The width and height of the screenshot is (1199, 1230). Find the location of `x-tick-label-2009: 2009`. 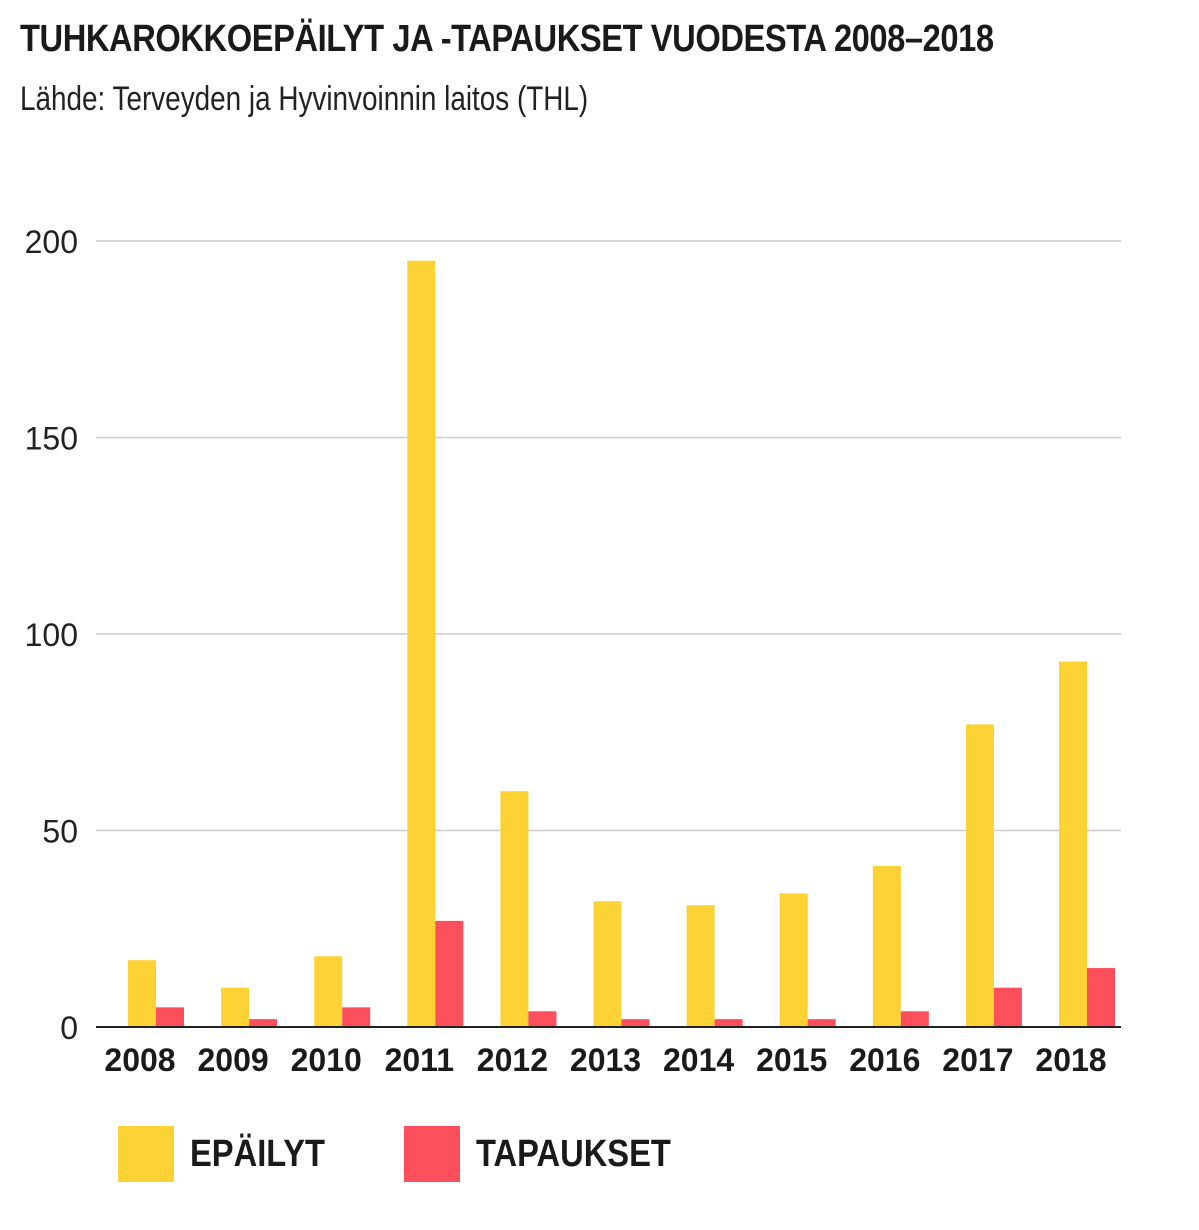

x-tick-label-2009: 2009 is located at coordinates (233, 1060).